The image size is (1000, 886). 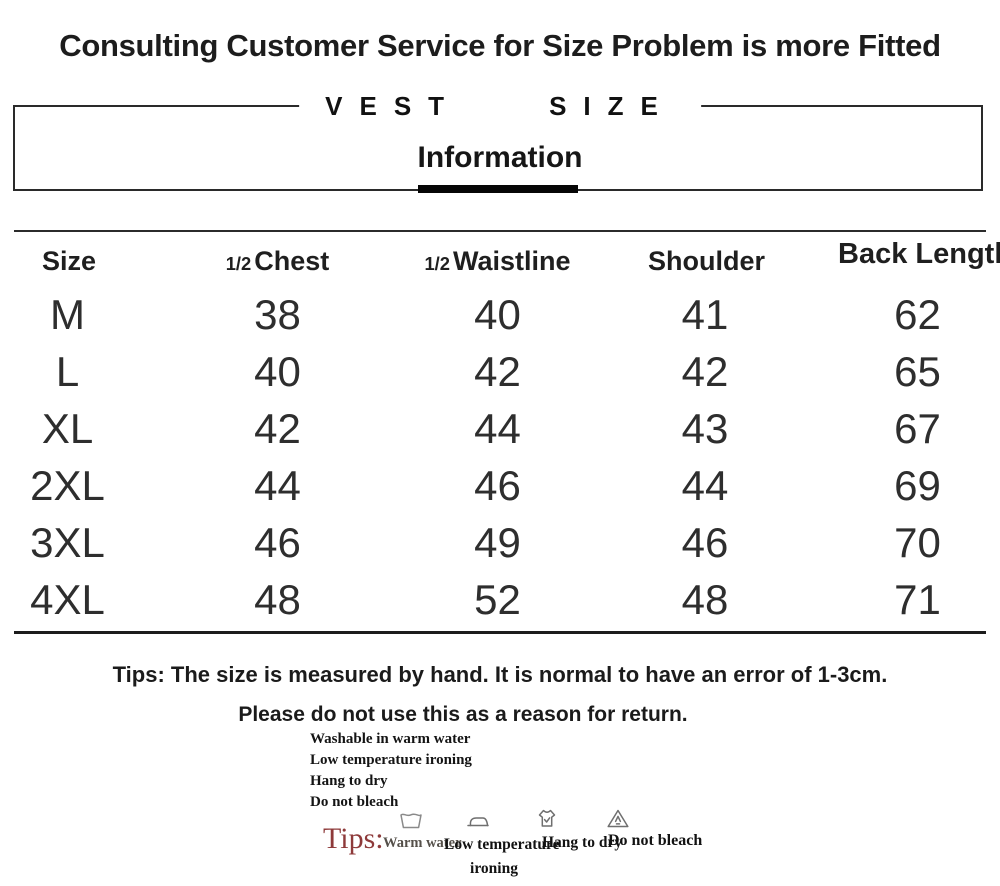 I want to click on do-not-bleach-label: Do not bleach, so click(x=655, y=840).